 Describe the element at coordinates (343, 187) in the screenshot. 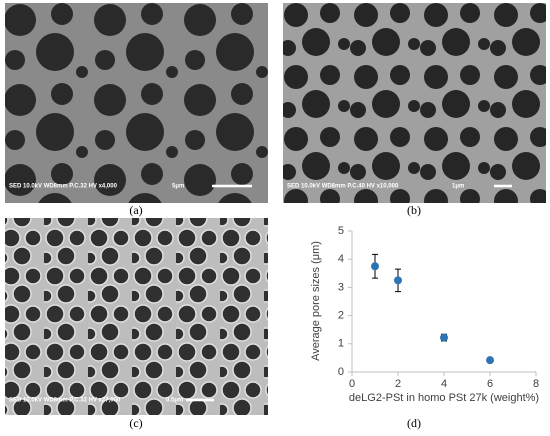

I see `sem-info: SED 10.0kV WD8mm P.C.40 HV x10,000` at that location.